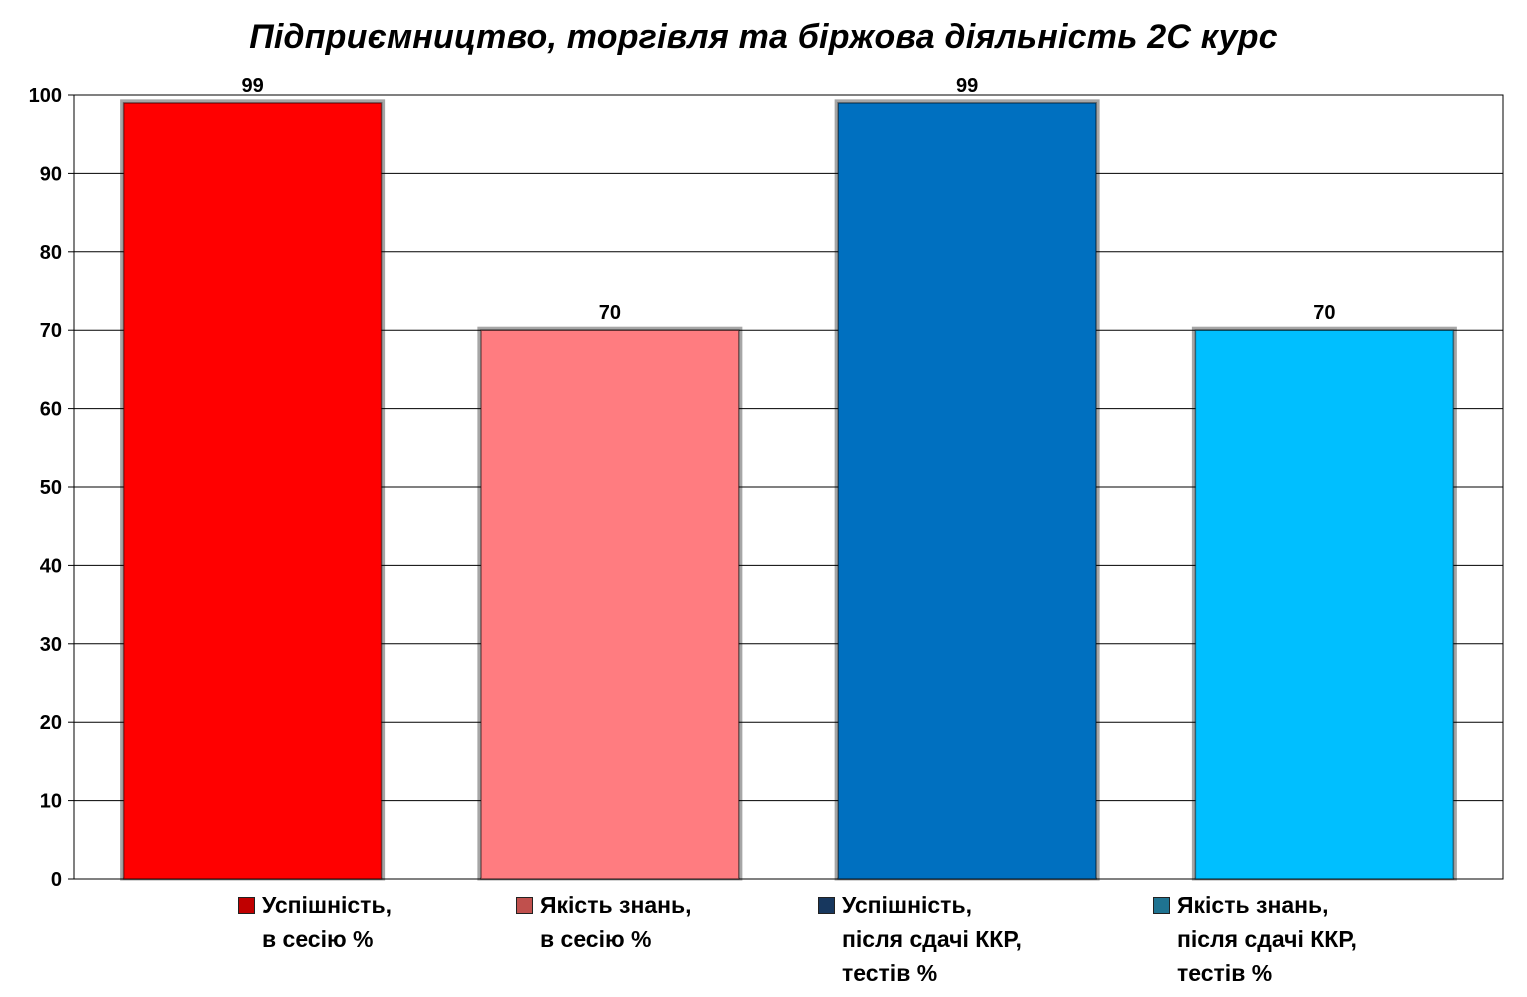 The image size is (1527, 997). Describe the element at coordinates (253, 86) in the screenshot. I see `data-label-1: 99` at that location.